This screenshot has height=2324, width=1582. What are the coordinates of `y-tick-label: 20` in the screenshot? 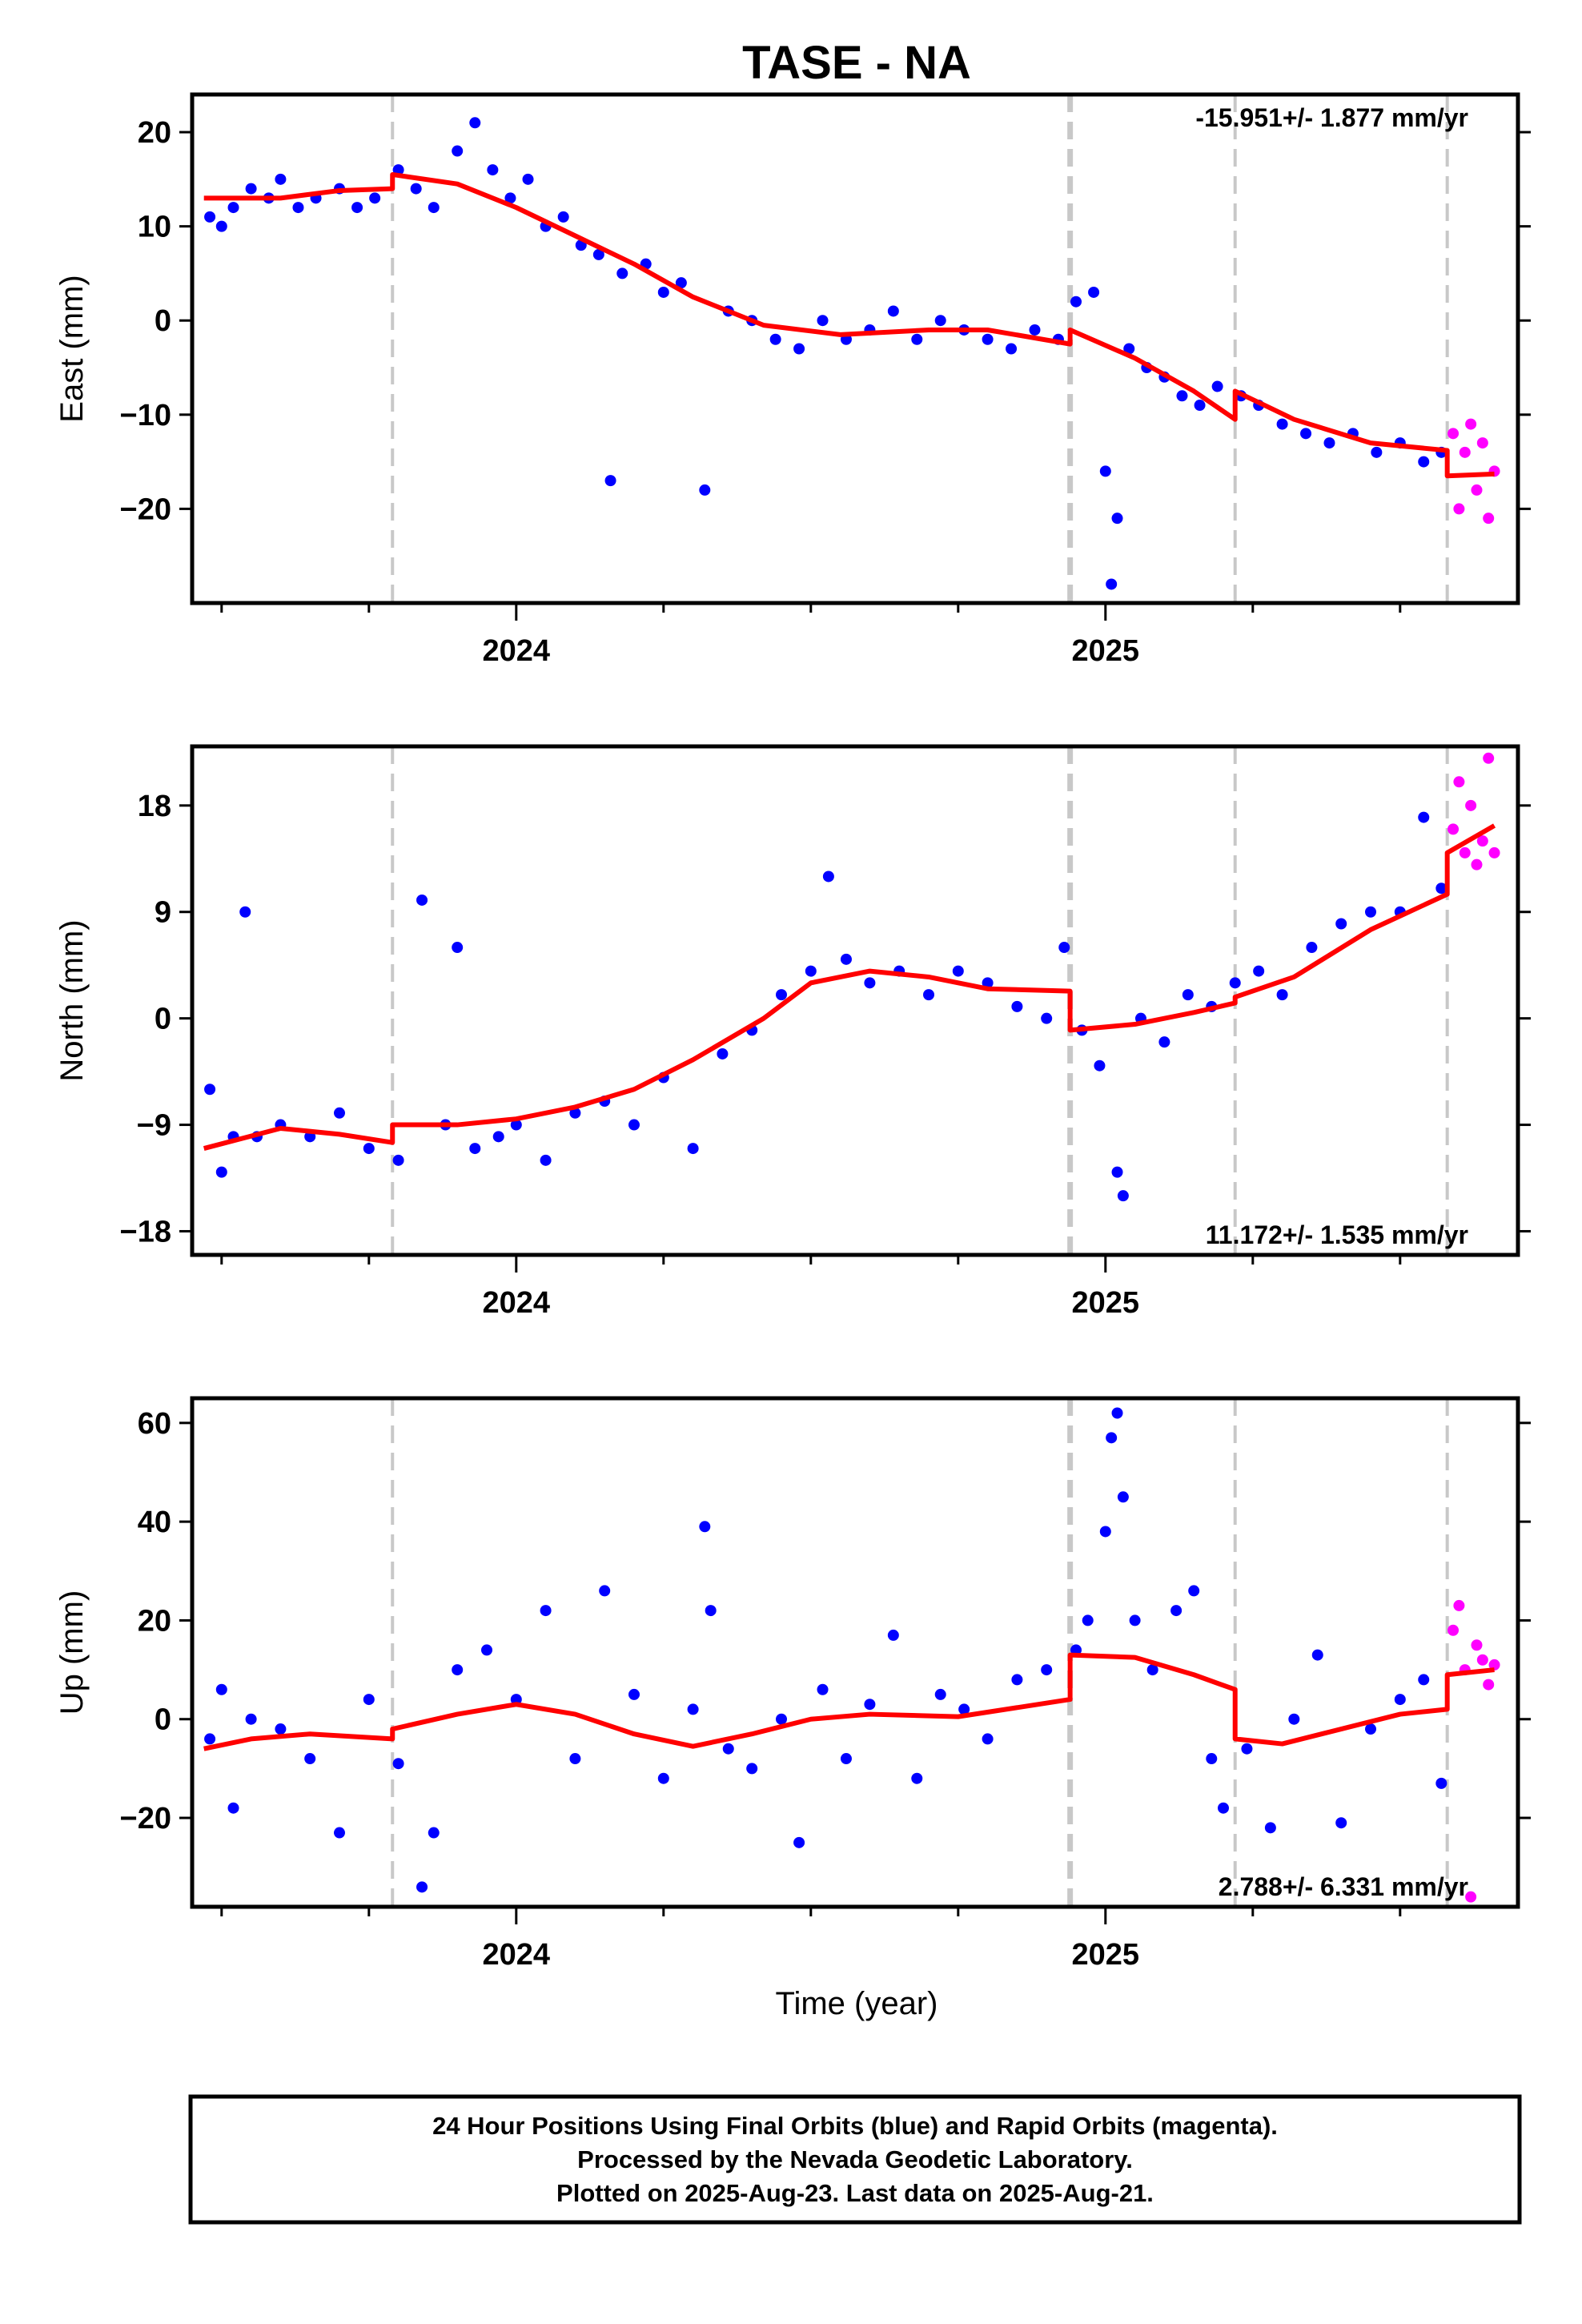 It's located at (154, 1621).